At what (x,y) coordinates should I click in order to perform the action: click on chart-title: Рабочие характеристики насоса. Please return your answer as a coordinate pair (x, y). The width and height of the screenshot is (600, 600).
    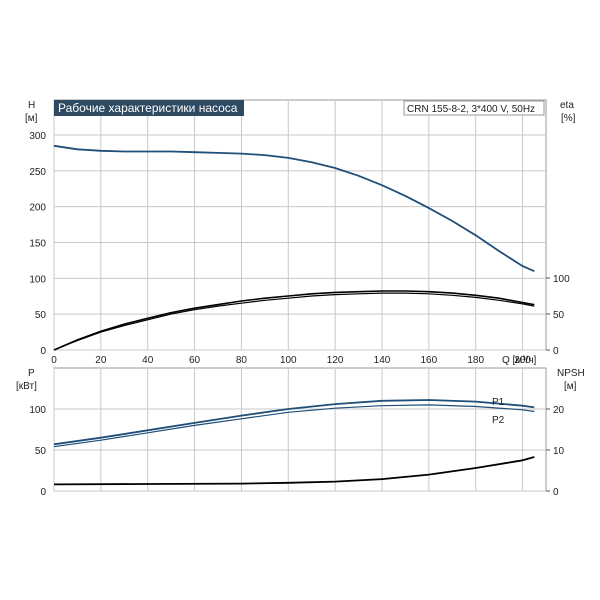
    Looking at the image, I should click on (148, 108).